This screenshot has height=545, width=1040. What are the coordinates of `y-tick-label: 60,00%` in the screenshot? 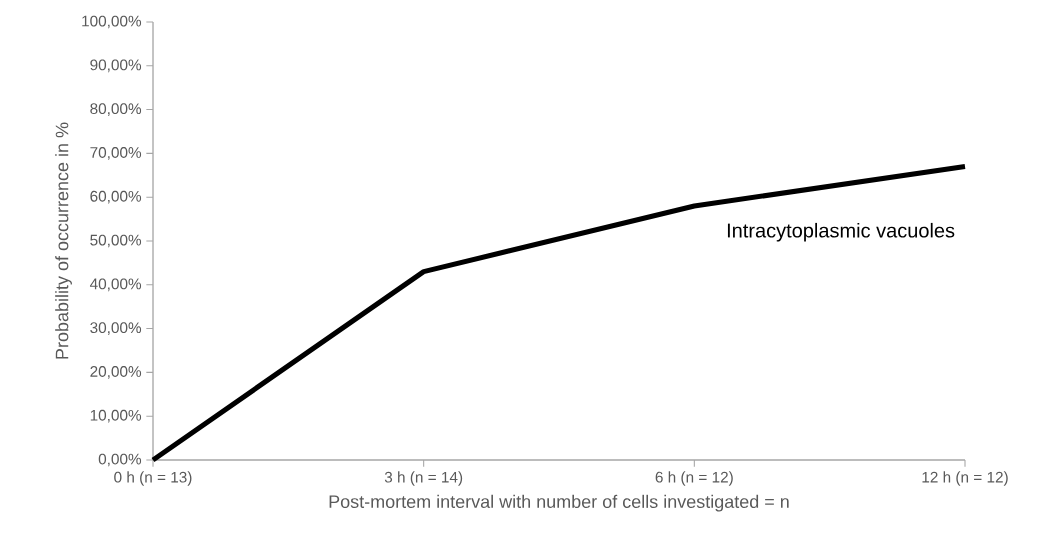 It's located at (116, 197).